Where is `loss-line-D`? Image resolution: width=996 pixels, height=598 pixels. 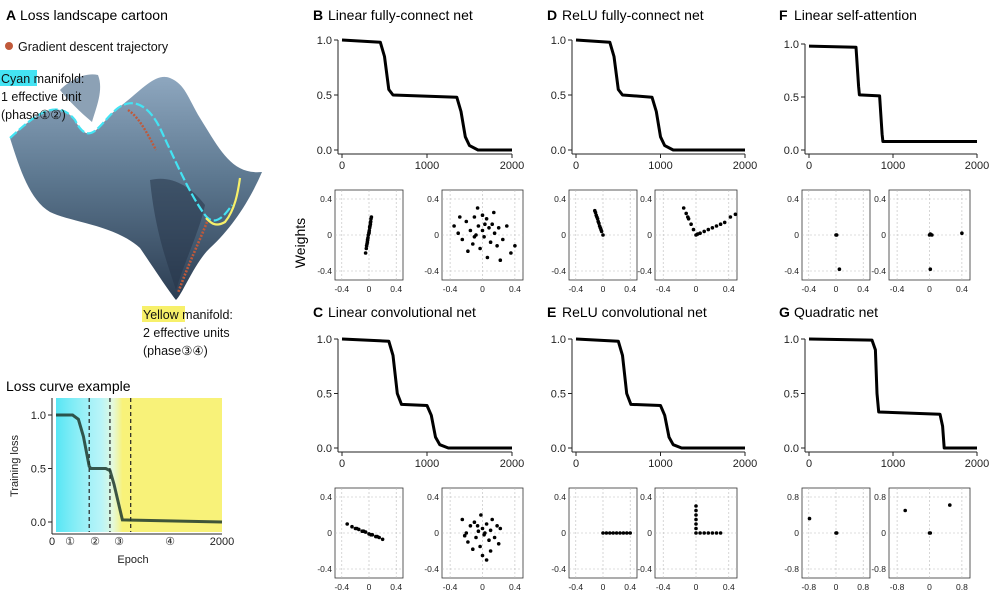 loss-line-D is located at coordinates (660, 95).